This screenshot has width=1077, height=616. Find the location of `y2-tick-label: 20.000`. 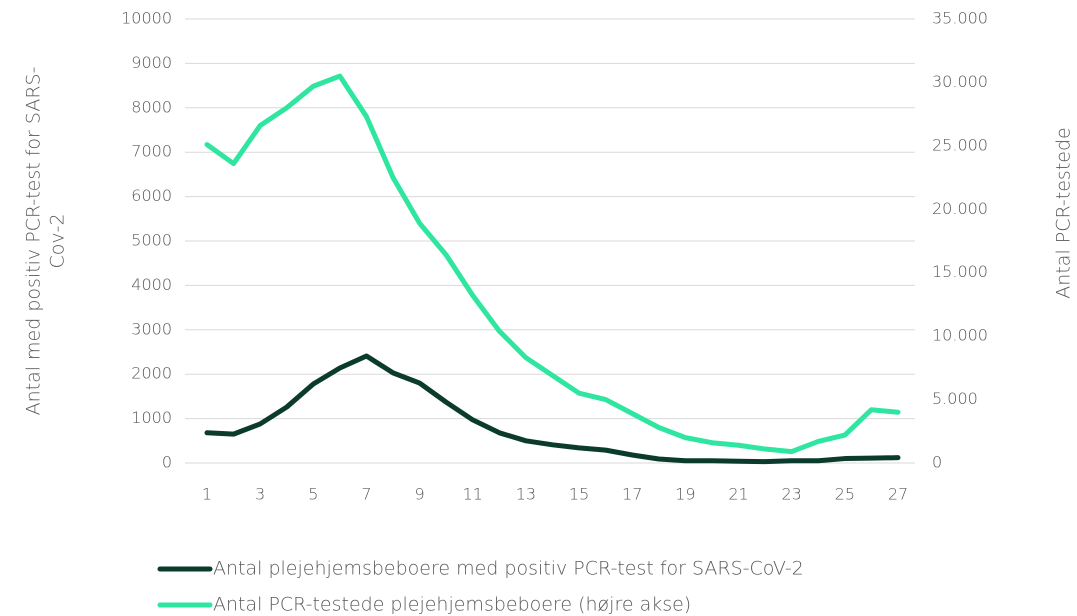

y2-tick-label: 20.000 is located at coordinates (960, 208).